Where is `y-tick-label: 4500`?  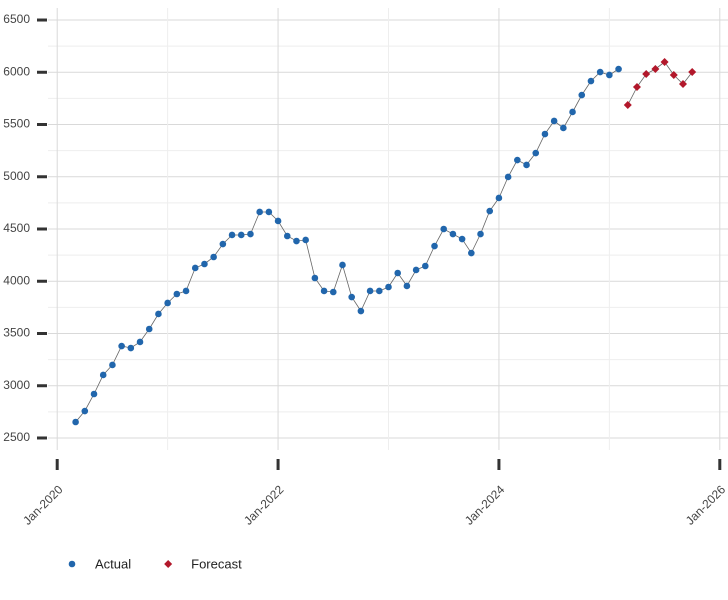
y-tick-label: 4500 is located at coordinates (16, 228).